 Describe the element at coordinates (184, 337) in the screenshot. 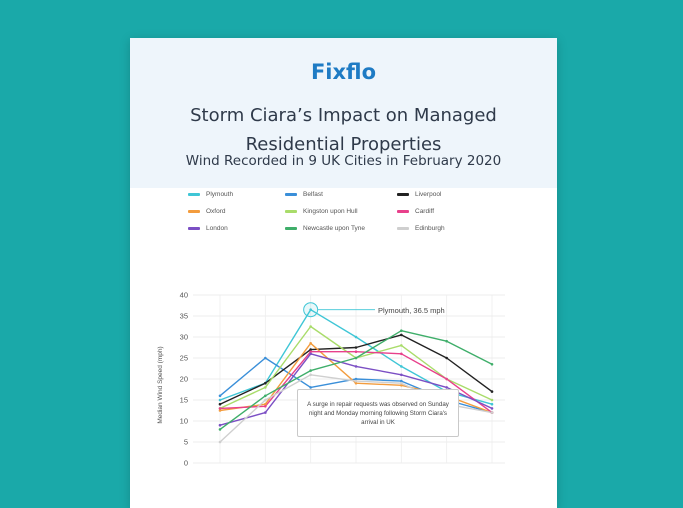

I see `y-tick-label: 30` at that location.